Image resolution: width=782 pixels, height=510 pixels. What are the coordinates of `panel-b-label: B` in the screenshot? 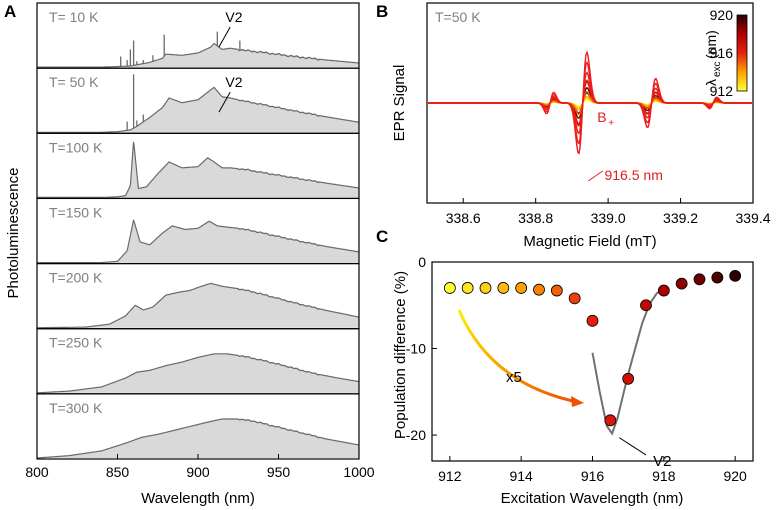 It's located at (382, 11).